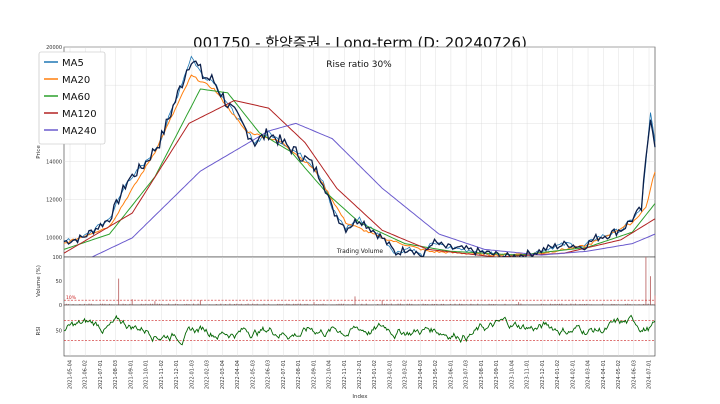 The height and width of the screenshot is (404, 720). What do you see at coordinates (359, 330) in the screenshot?
I see `rsi-series-line` at bounding box center [359, 330].